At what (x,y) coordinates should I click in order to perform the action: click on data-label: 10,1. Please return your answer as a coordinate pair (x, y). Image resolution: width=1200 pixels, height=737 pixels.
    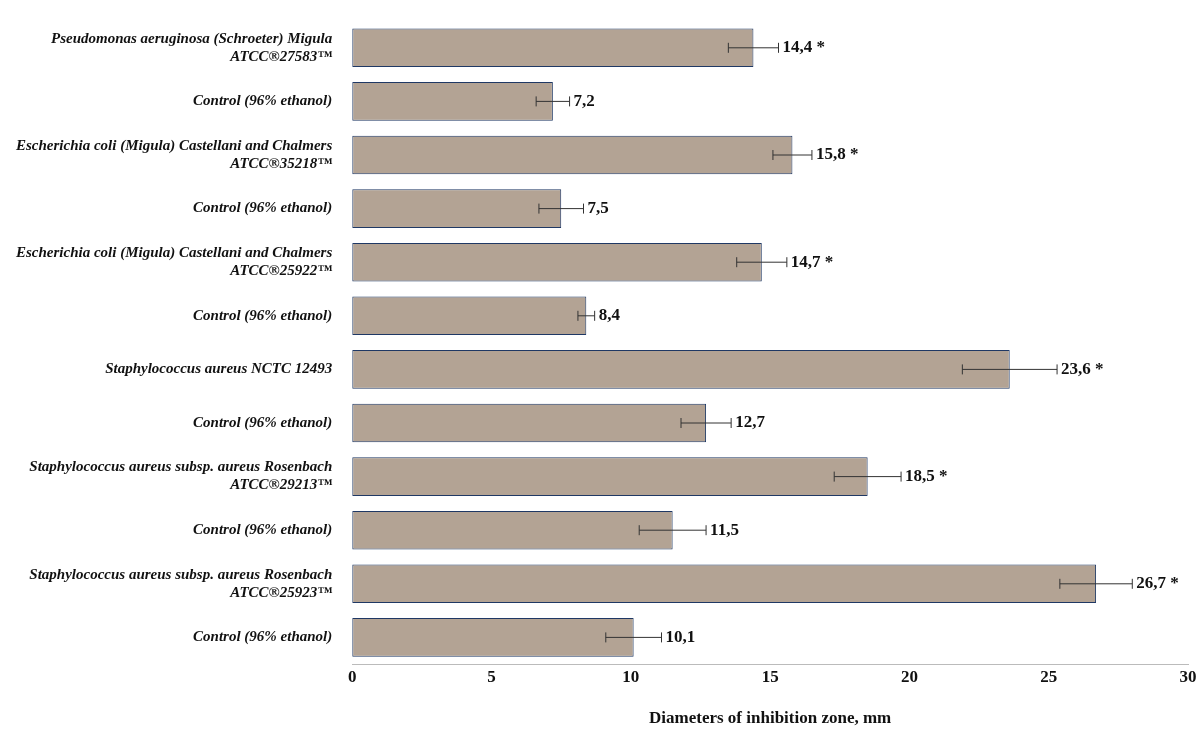
    Looking at the image, I should click on (680, 636).